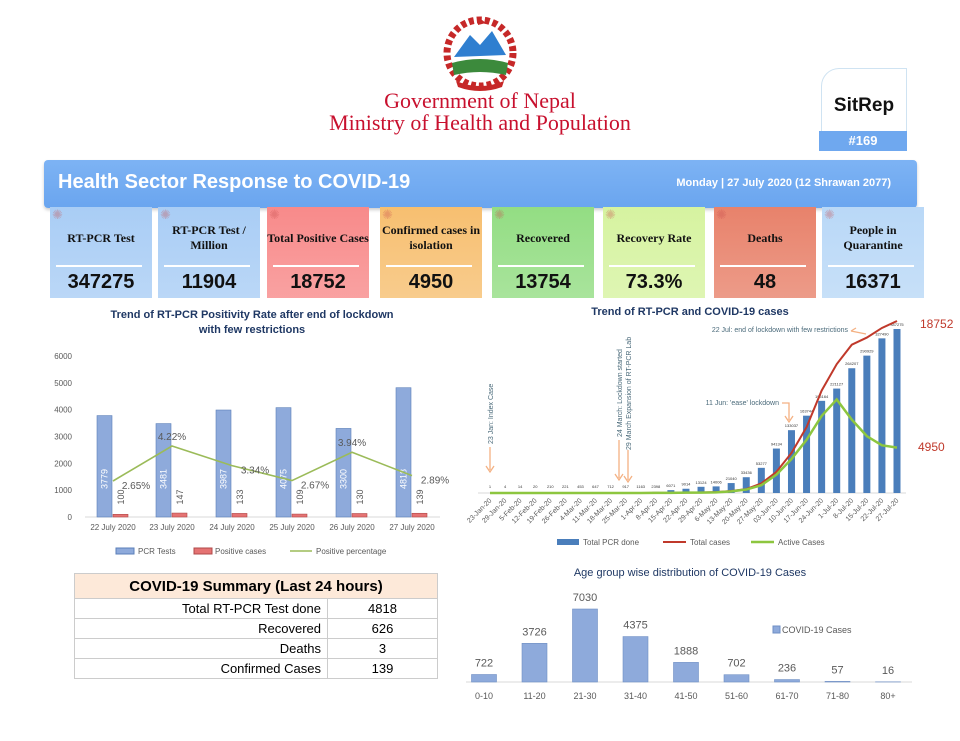 This screenshot has height=741, width=960. What do you see at coordinates (777, 444) in the screenshot?
I see `pcr-bar-label: 94134` at bounding box center [777, 444].